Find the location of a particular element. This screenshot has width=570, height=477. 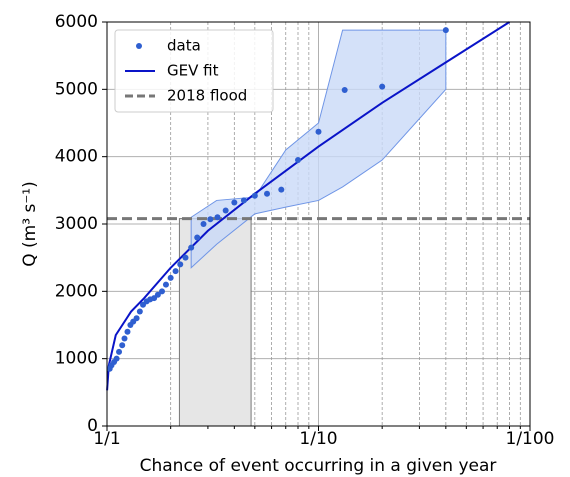

y-axis-label: Q (m³ s⁻¹) is located at coordinates (30, 223).